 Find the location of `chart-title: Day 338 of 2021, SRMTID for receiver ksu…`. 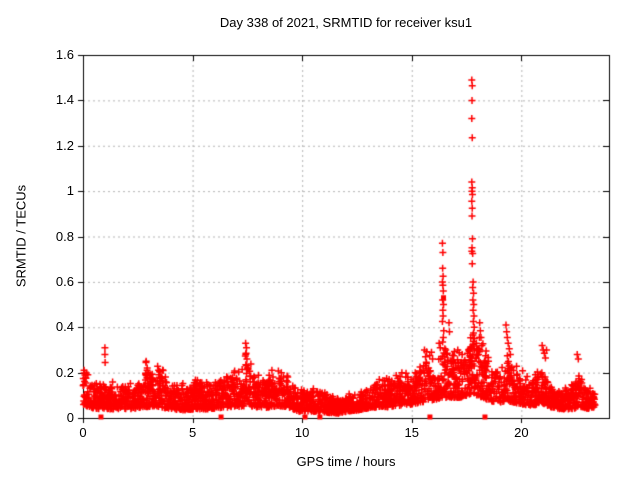

chart-title: Day 338 of 2021, SRMTID for receiver ksu… is located at coordinates (346, 22).